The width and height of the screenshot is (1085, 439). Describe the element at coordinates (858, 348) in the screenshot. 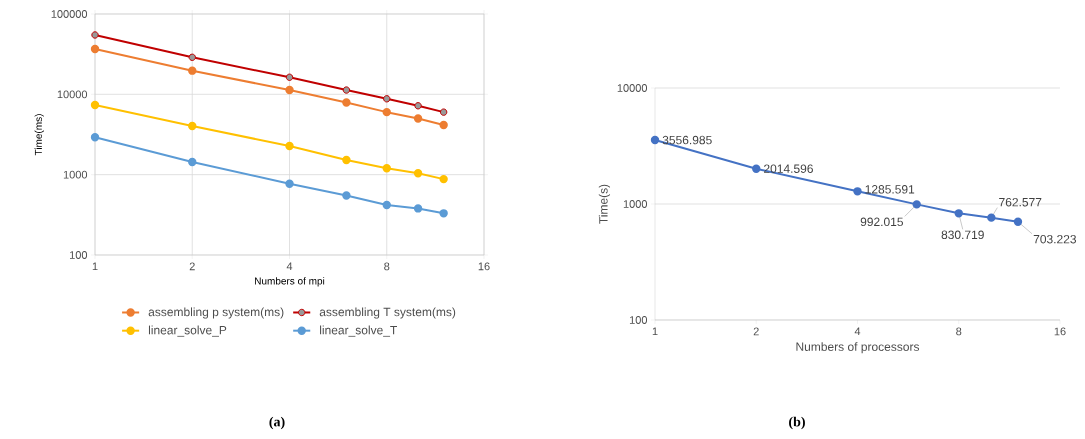

I see `x-axis-title: Numbers of processors` at that location.